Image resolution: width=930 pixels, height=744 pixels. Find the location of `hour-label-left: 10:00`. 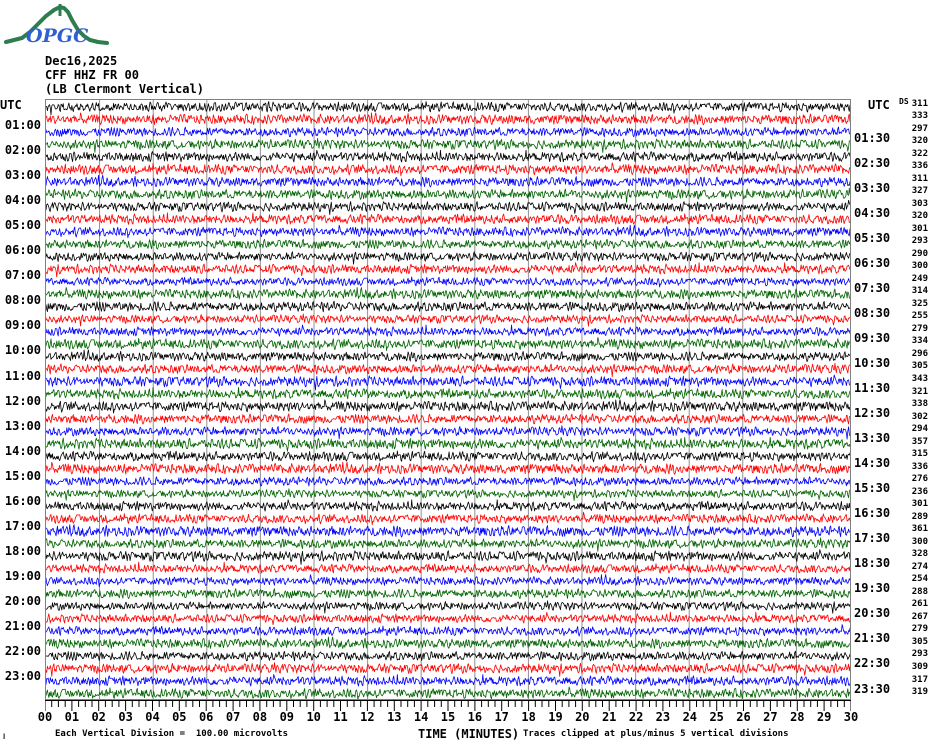

hour-label-left: 10:00 is located at coordinates (22, 350).